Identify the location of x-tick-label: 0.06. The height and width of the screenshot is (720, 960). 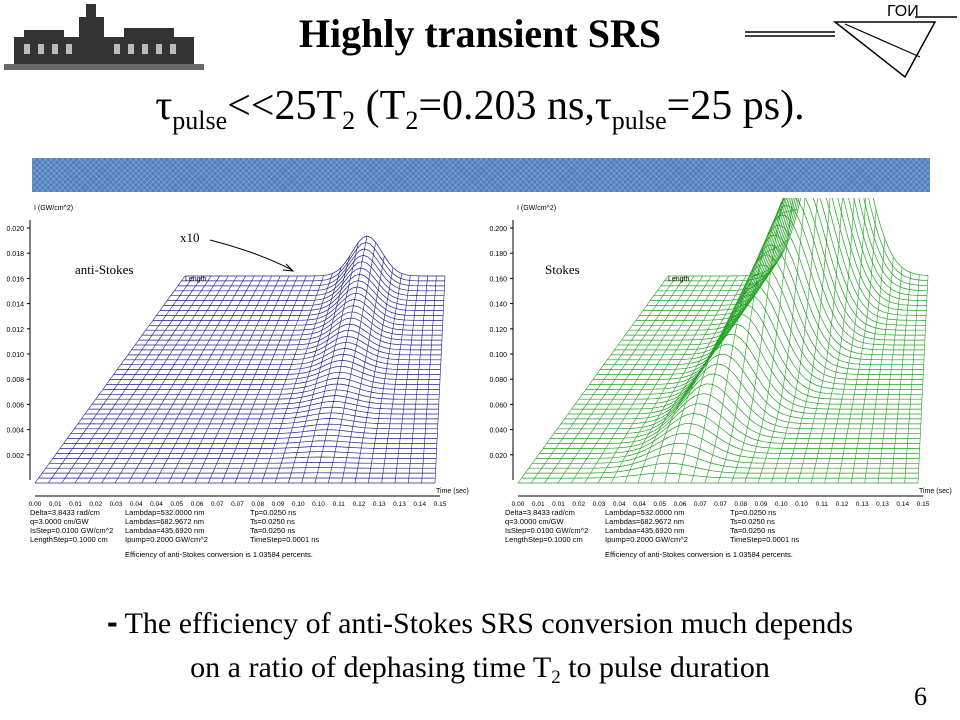
(197, 504).